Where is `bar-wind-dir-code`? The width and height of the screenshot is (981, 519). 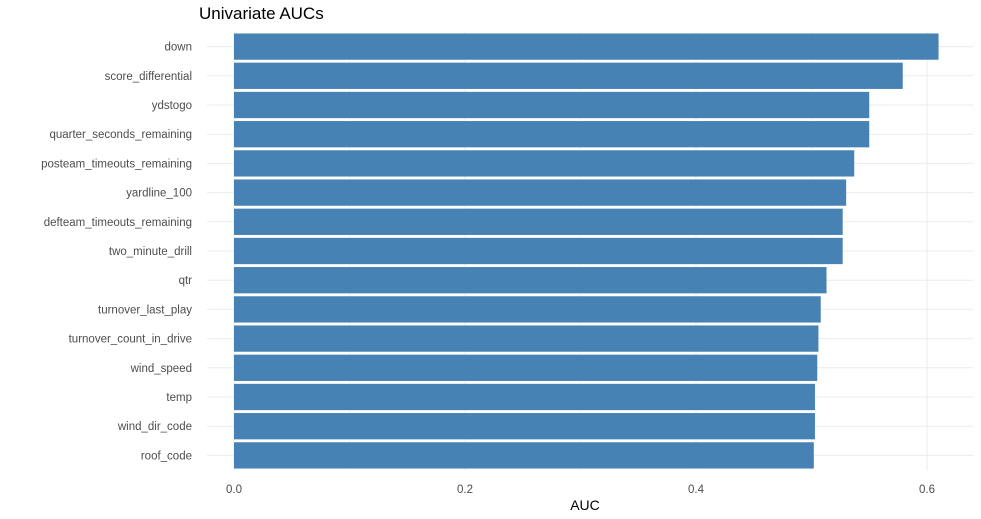
bar-wind-dir-code is located at coordinates (524, 426).